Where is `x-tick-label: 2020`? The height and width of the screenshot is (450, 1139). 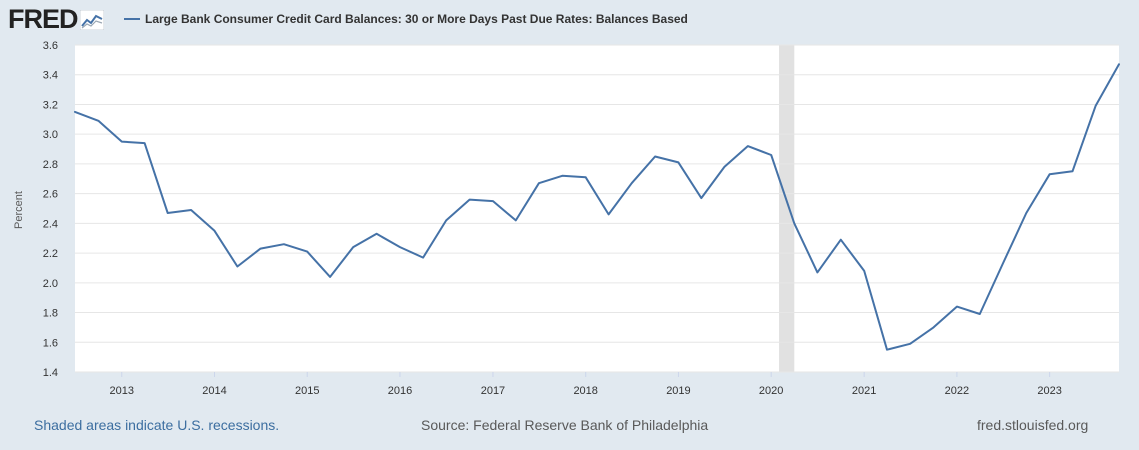
x-tick-label: 2020 is located at coordinates (771, 391).